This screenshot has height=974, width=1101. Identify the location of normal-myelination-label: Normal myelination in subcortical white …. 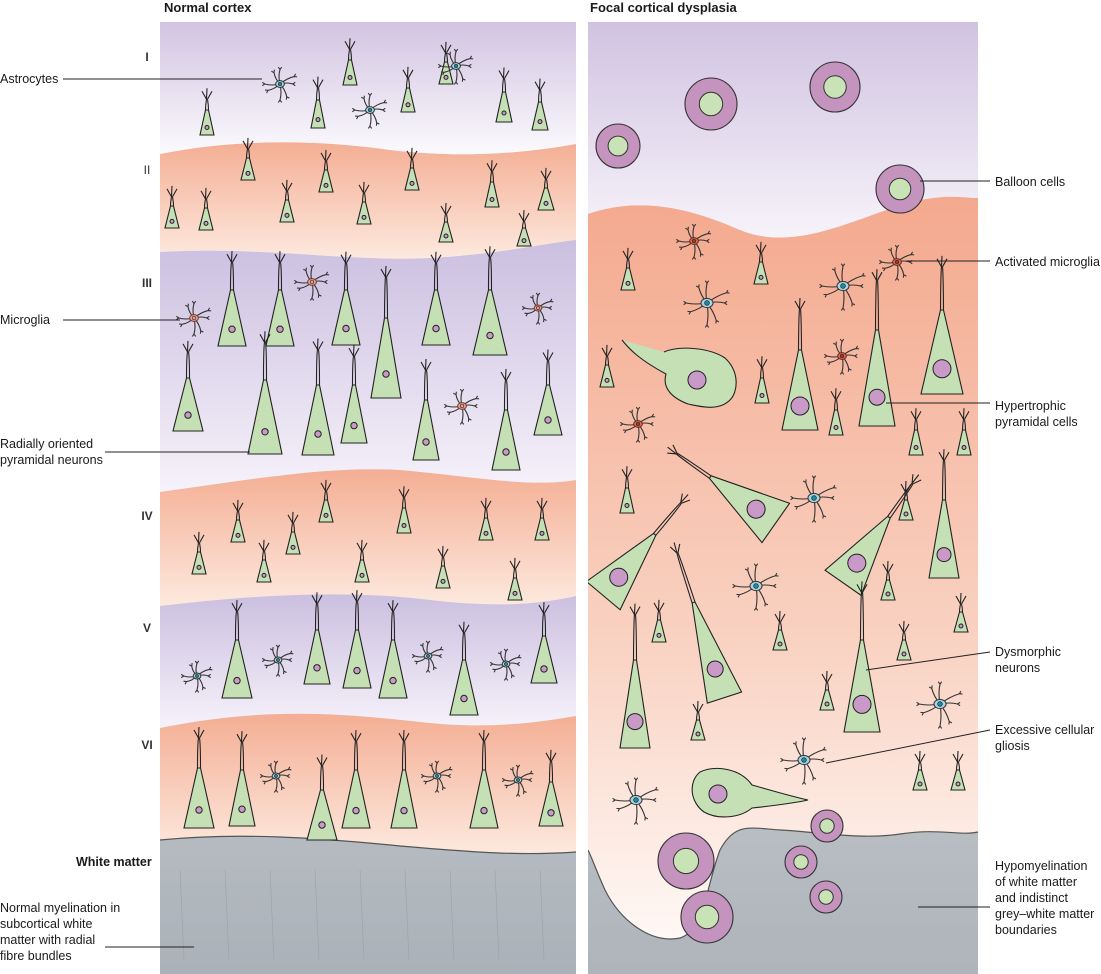
(60, 932).